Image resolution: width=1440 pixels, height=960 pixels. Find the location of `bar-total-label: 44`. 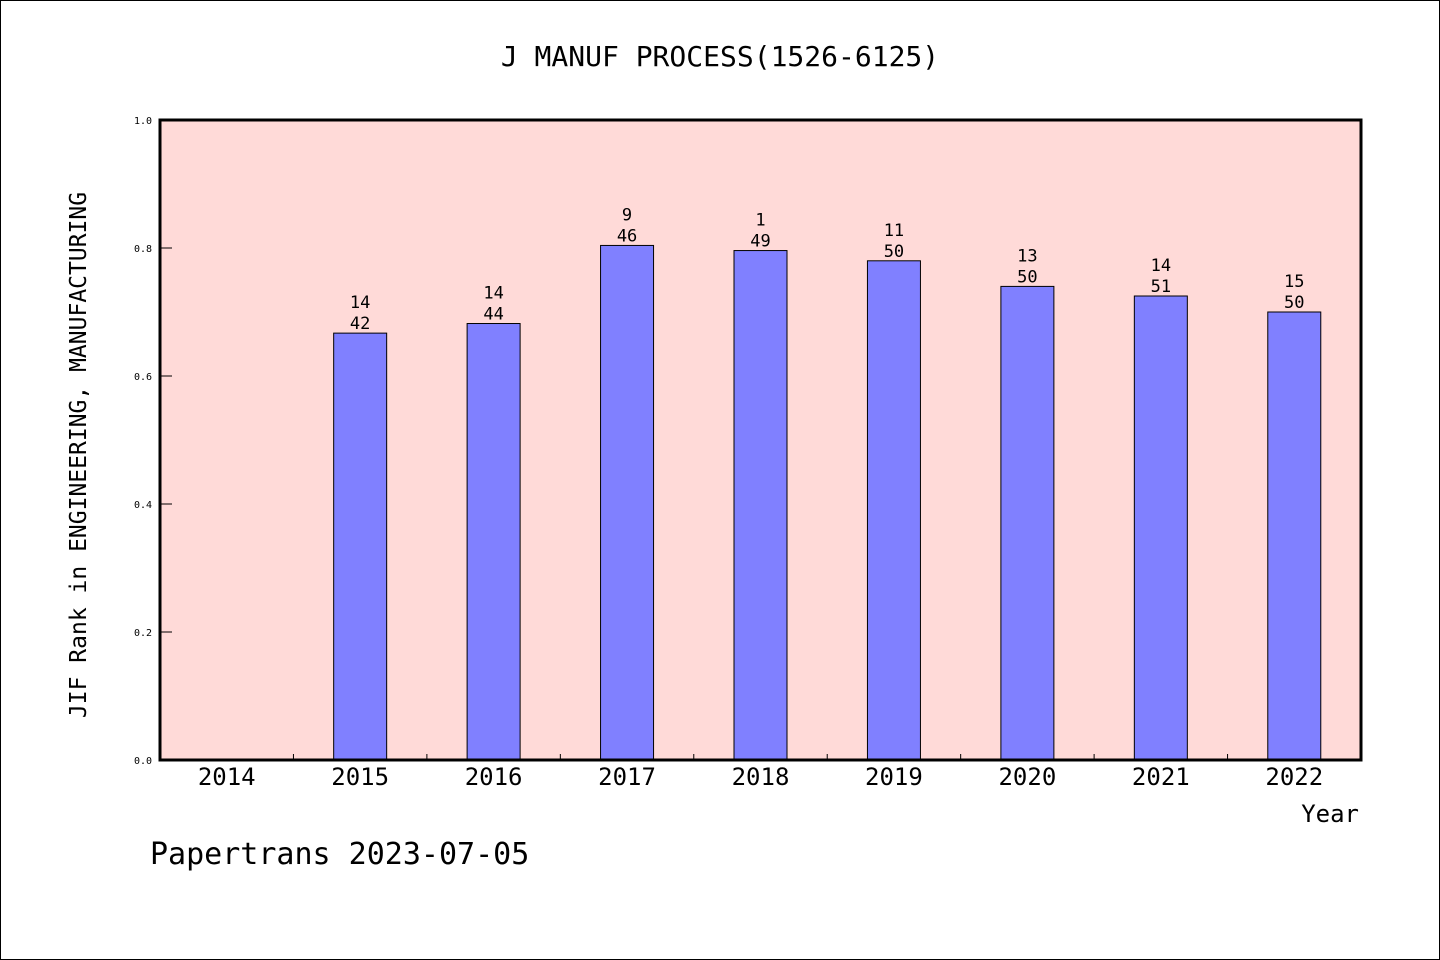

bar-total-label: 44 is located at coordinates (493, 315).